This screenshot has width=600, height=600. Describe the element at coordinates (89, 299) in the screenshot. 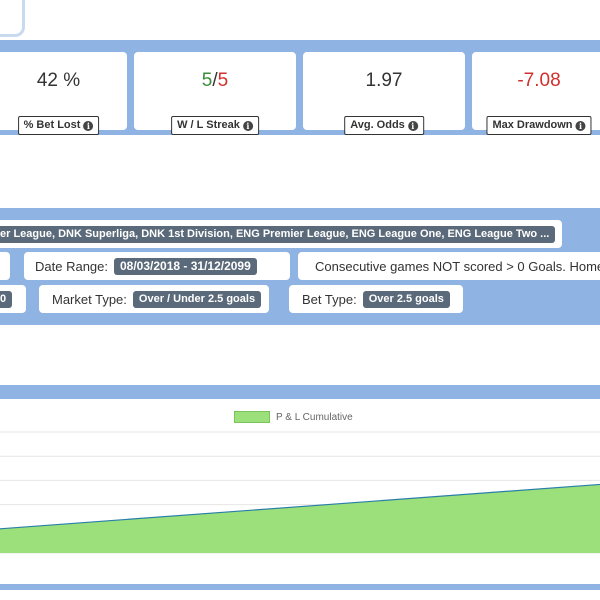

I see `market-type-label: Market Type:` at that location.